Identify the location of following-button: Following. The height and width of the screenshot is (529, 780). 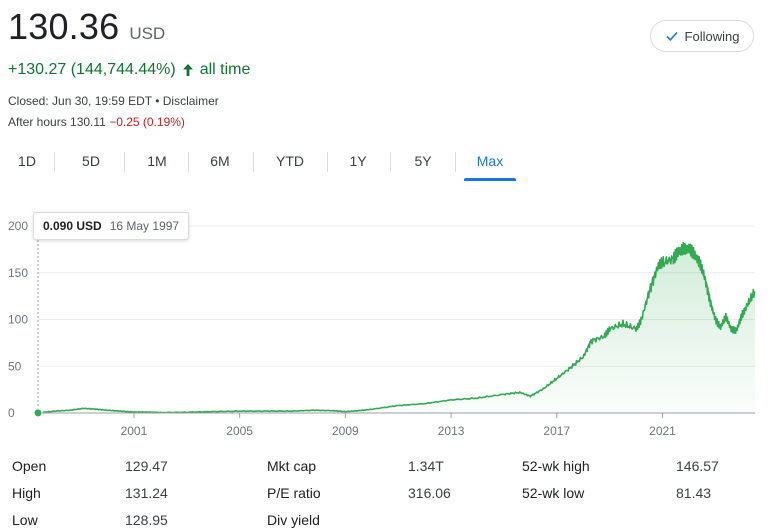
(702, 36).